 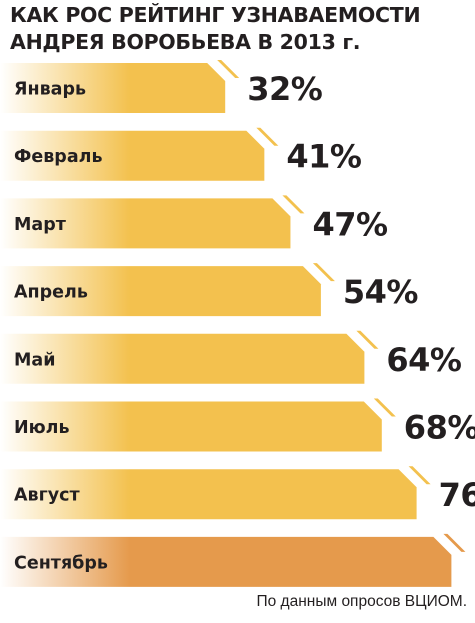 I want to click on category-label: Апрель, so click(x=51, y=293).